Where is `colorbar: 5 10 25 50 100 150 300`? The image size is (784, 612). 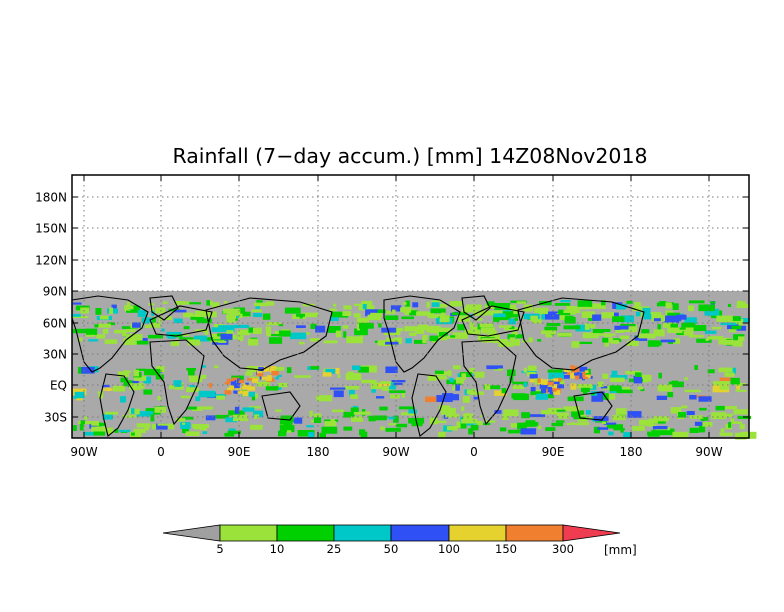
colorbar: 5 10 25 50 100 150 300 is located at coordinates (391, 540).